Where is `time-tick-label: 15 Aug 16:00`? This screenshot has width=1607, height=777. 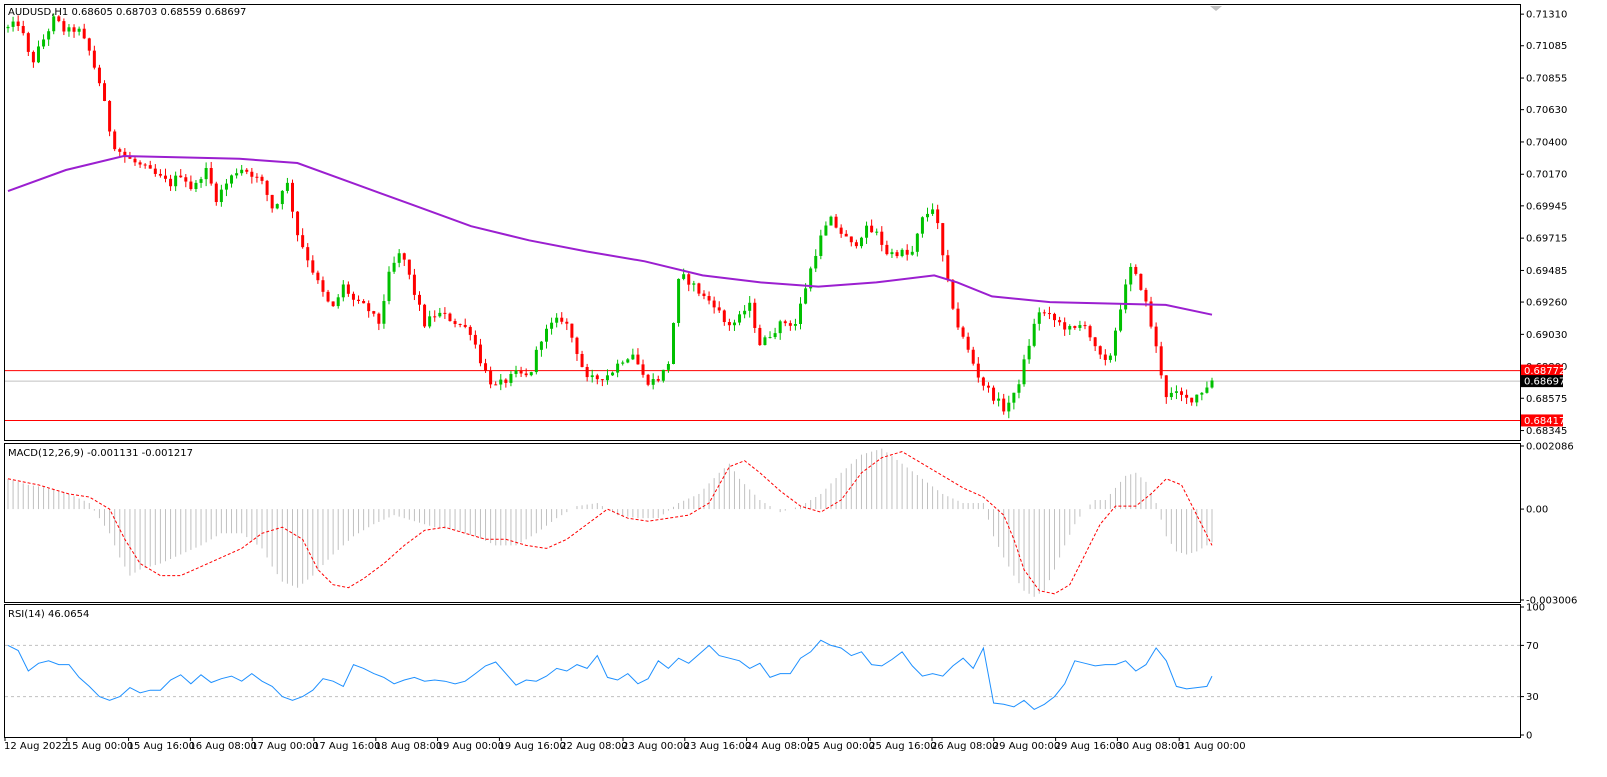 time-tick-label: 15 Aug 16:00 is located at coordinates (161, 746).